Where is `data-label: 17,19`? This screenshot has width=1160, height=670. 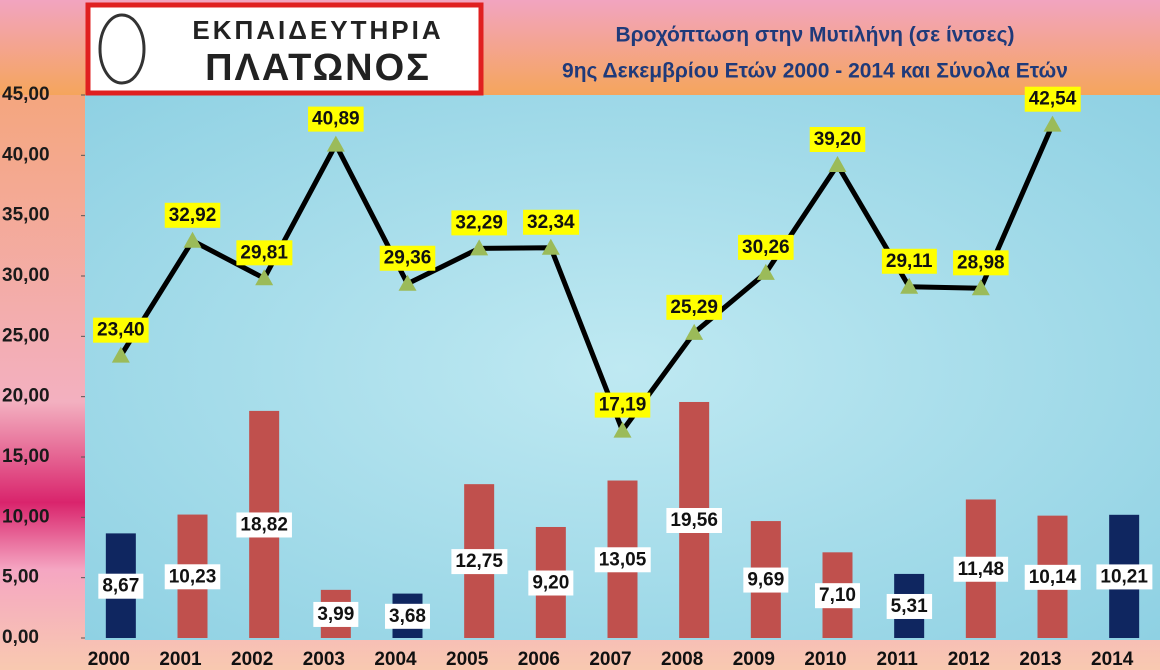
data-label: 17,19 is located at coordinates (623, 405).